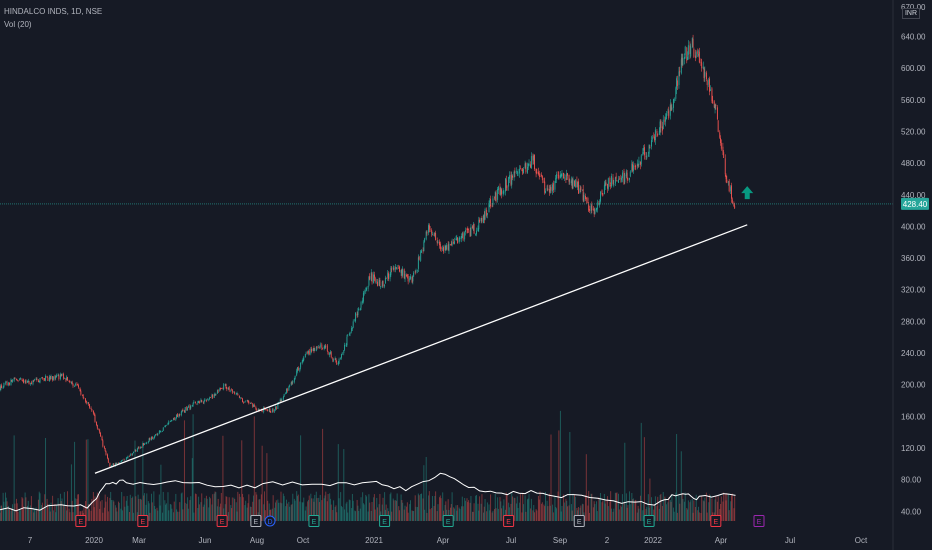 This screenshot has width=932, height=550. Describe the element at coordinates (18, 24) in the screenshot. I see `volume-indicator-label: Vol (20)` at that location.